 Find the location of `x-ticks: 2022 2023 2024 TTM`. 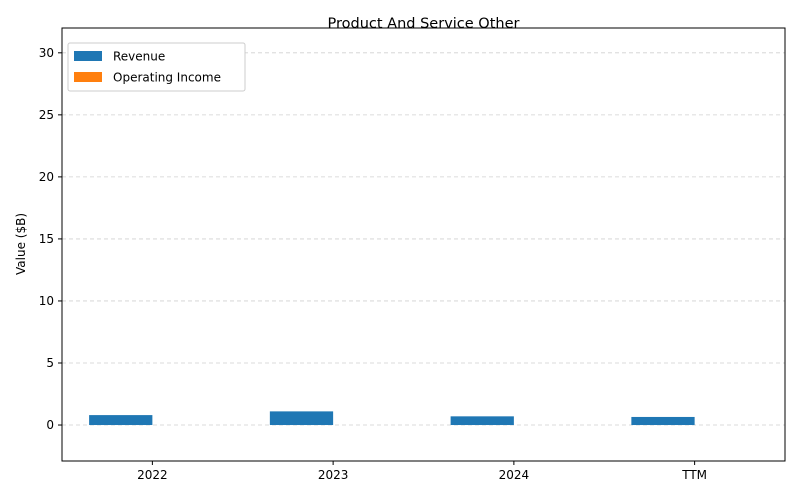

x-ticks: 2022 2023 2024 TTM is located at coordinates (422, 471).